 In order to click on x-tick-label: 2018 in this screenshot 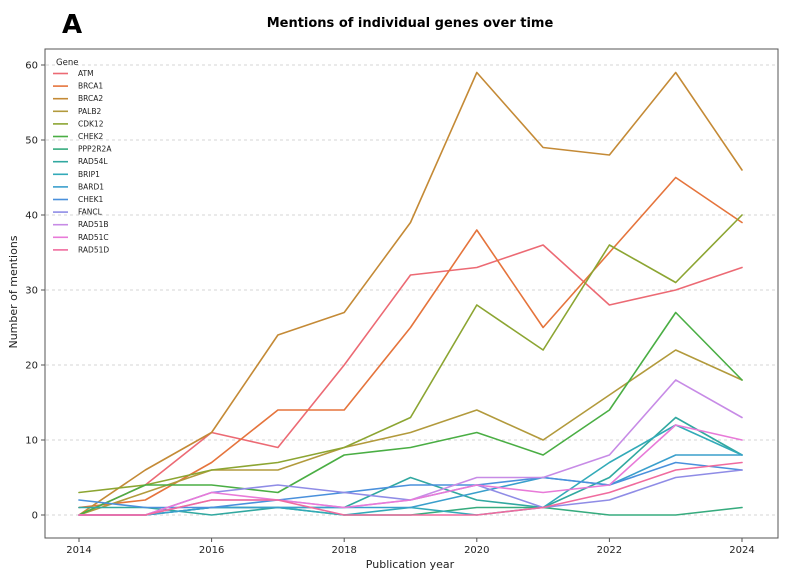, I will do `click(343, 550)`.